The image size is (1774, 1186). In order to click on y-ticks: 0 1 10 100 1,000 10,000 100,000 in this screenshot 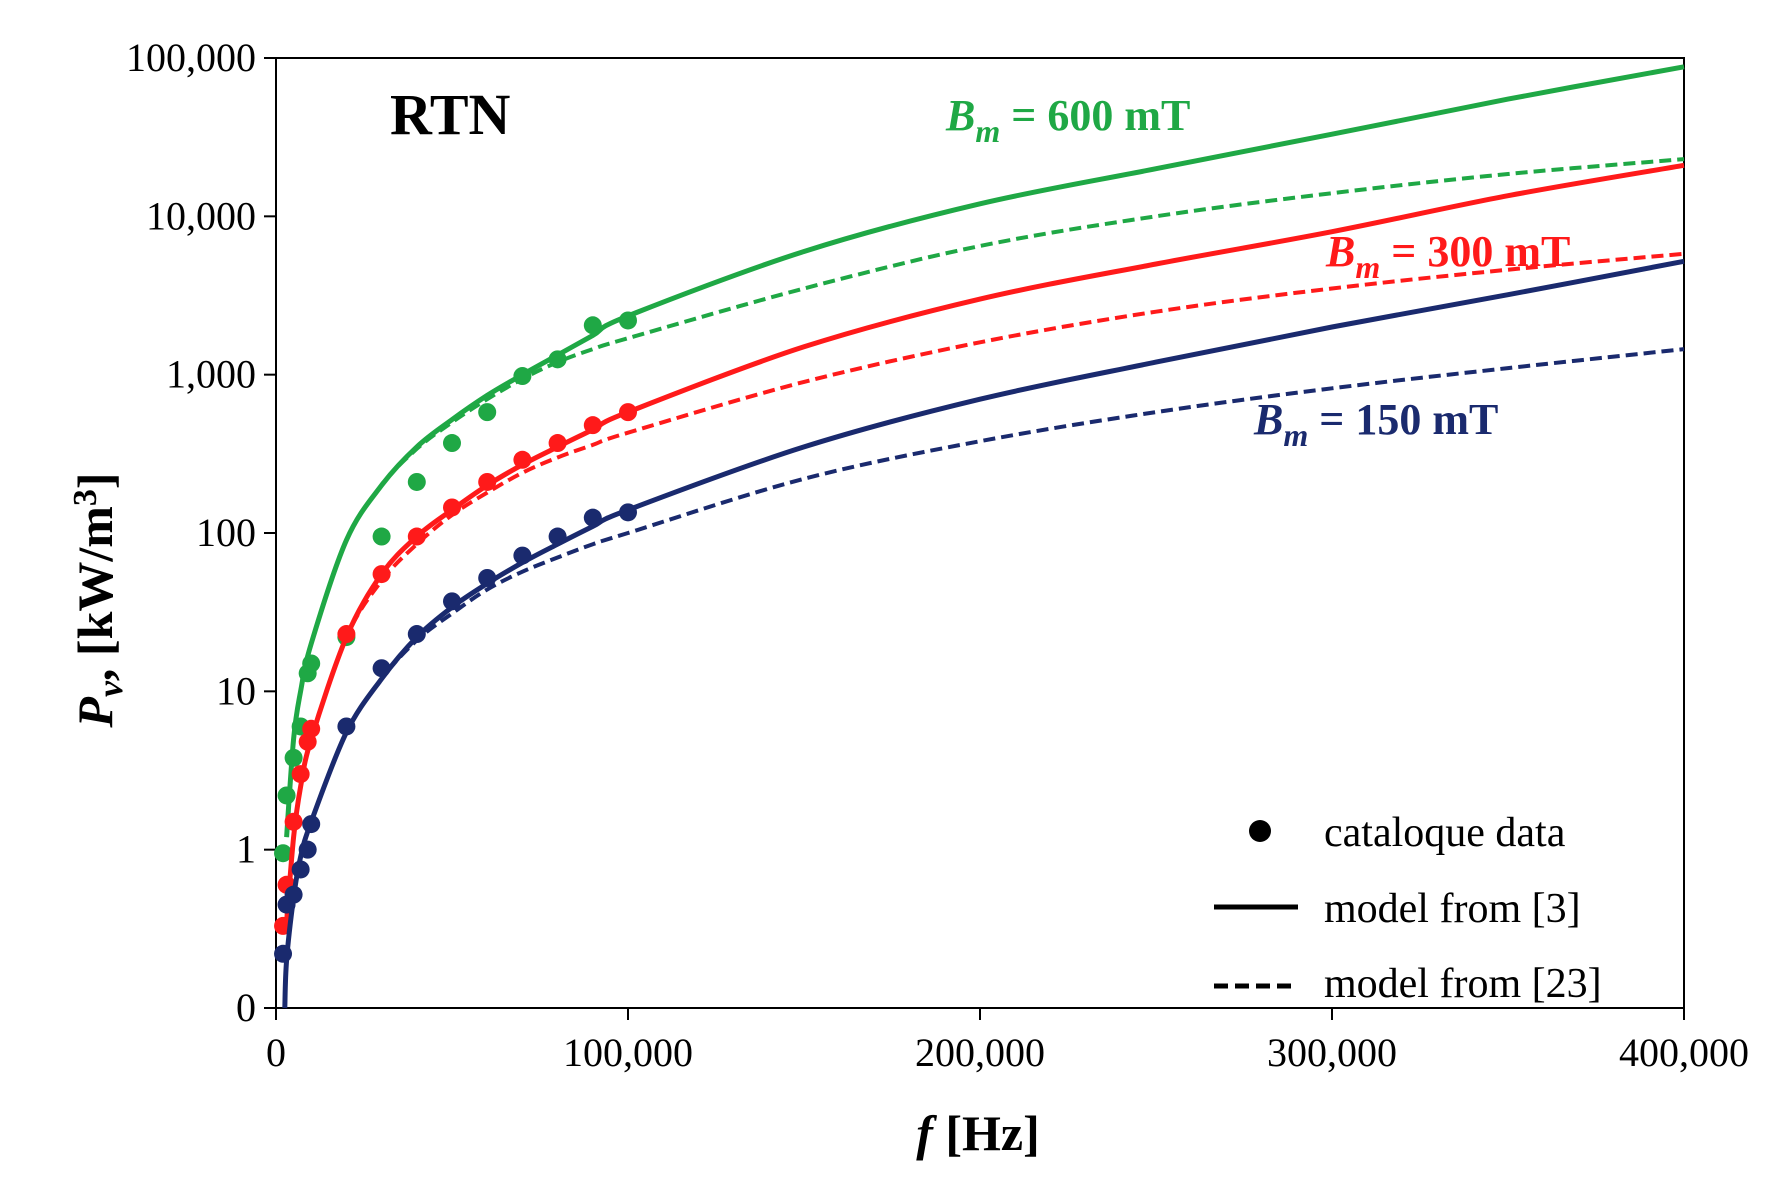, I will do `click(201, 532)`.